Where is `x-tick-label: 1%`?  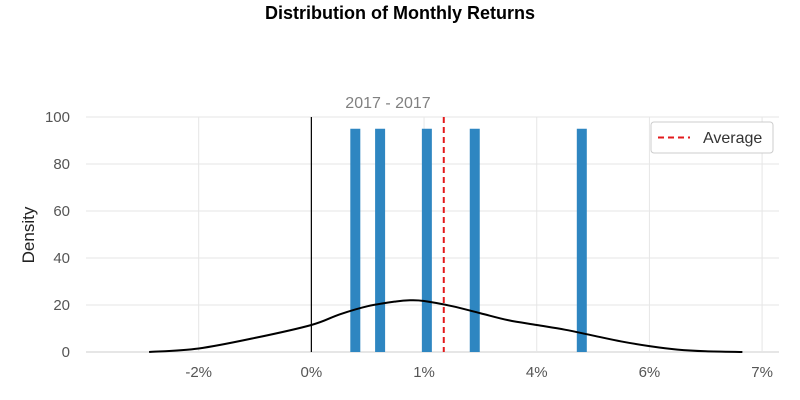 x-tick-label: 1% is located at coordinates (424, 372).